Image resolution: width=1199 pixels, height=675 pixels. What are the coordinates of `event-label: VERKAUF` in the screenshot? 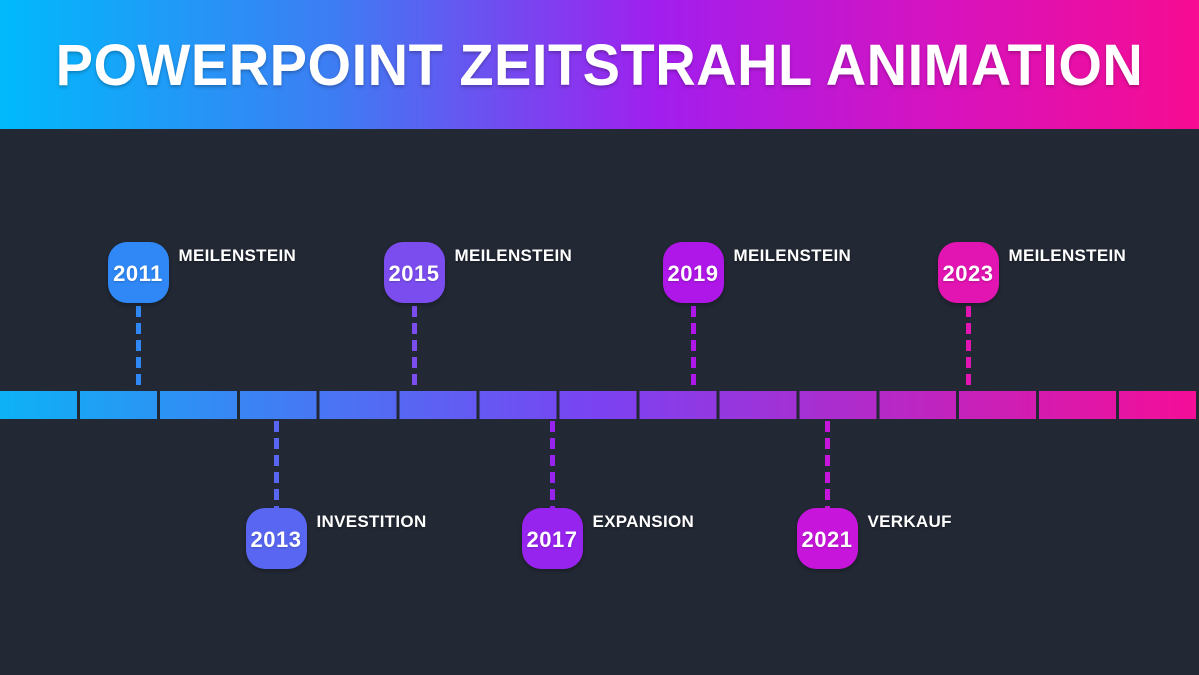 It's located at (909, 521).